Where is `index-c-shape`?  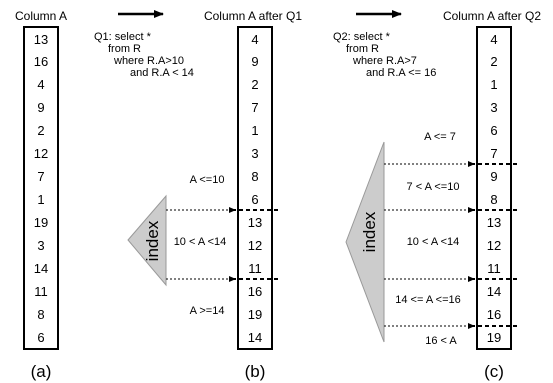 index-c-shape is located at coordinates (365, 242).